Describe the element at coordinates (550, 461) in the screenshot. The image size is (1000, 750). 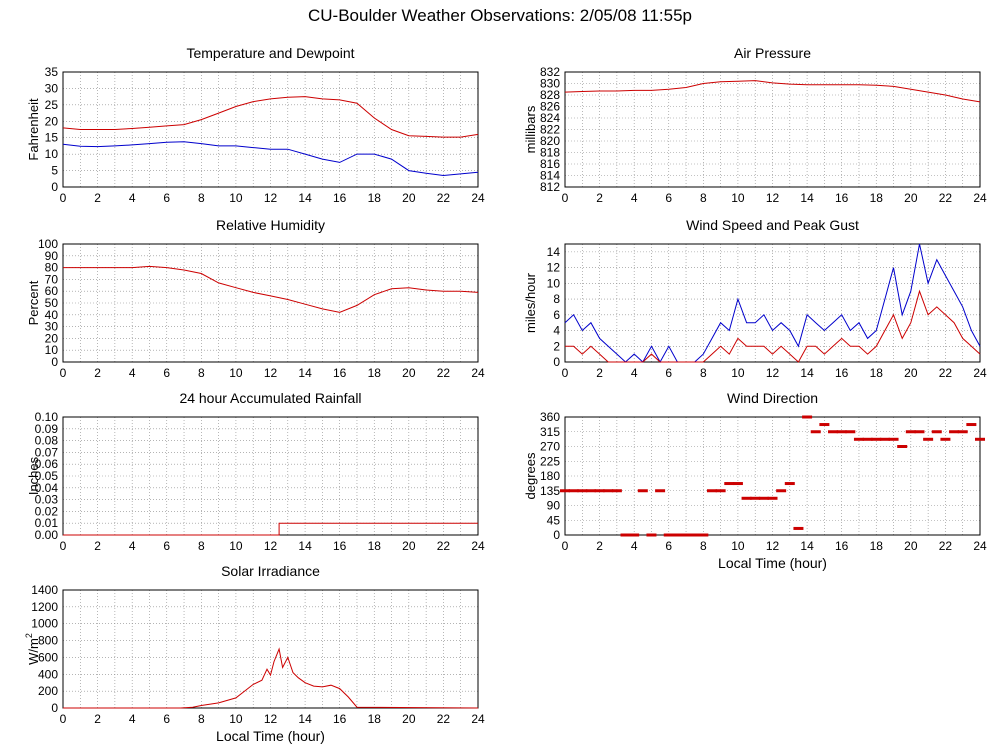
I see `y-tick-label: 225` at that location.